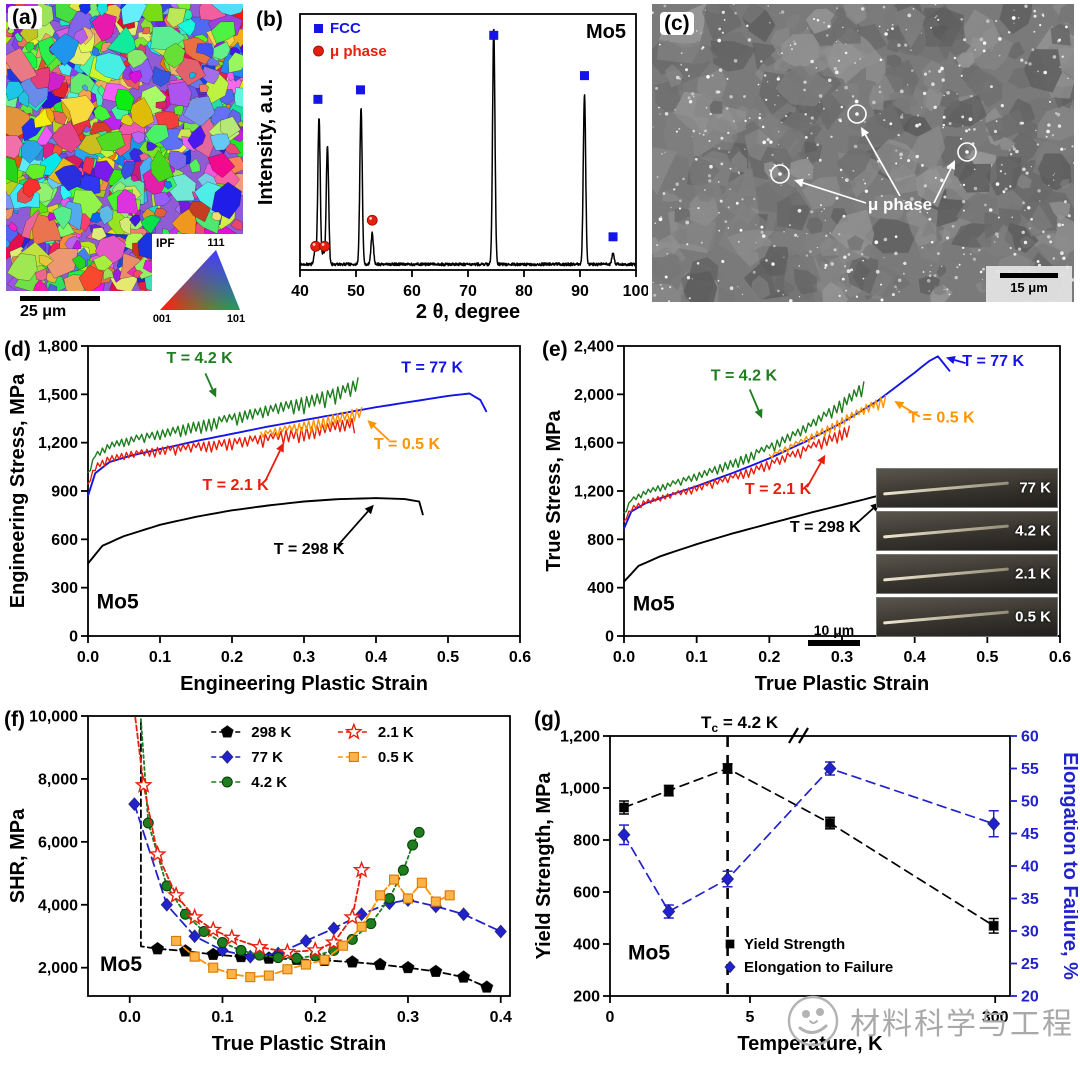 This screenshot has height=1067, width=1080. What do you see at coordinates (547, 719) in the screenshot?
I see `panel-g-label: (g)` at bounding box center [547, 719].